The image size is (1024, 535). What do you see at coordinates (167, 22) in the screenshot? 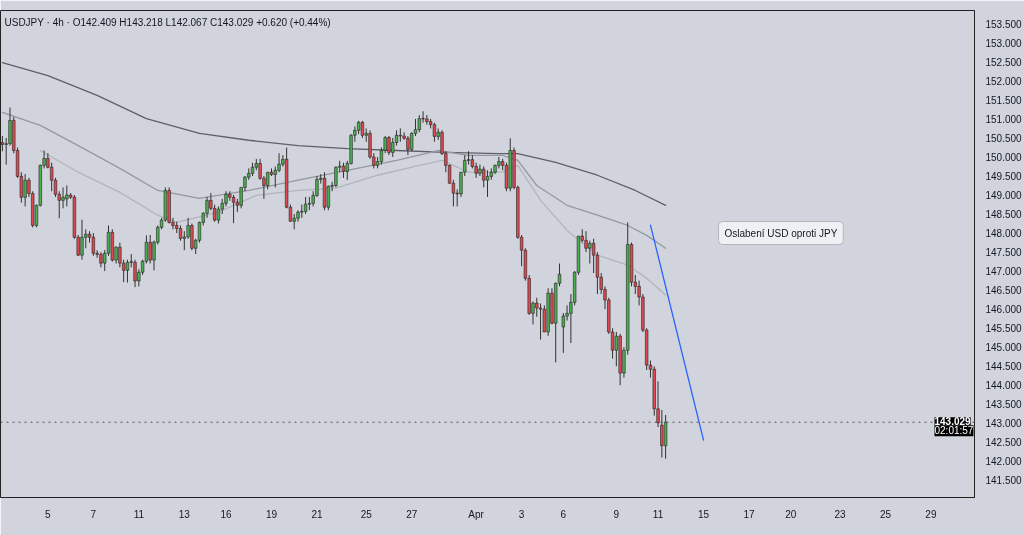
I see `text: USDJPY · 4h · O142.409 H143.218 L142.067 C143.029 +0.620 (+0.44%)` at bounding box center [167, 22].